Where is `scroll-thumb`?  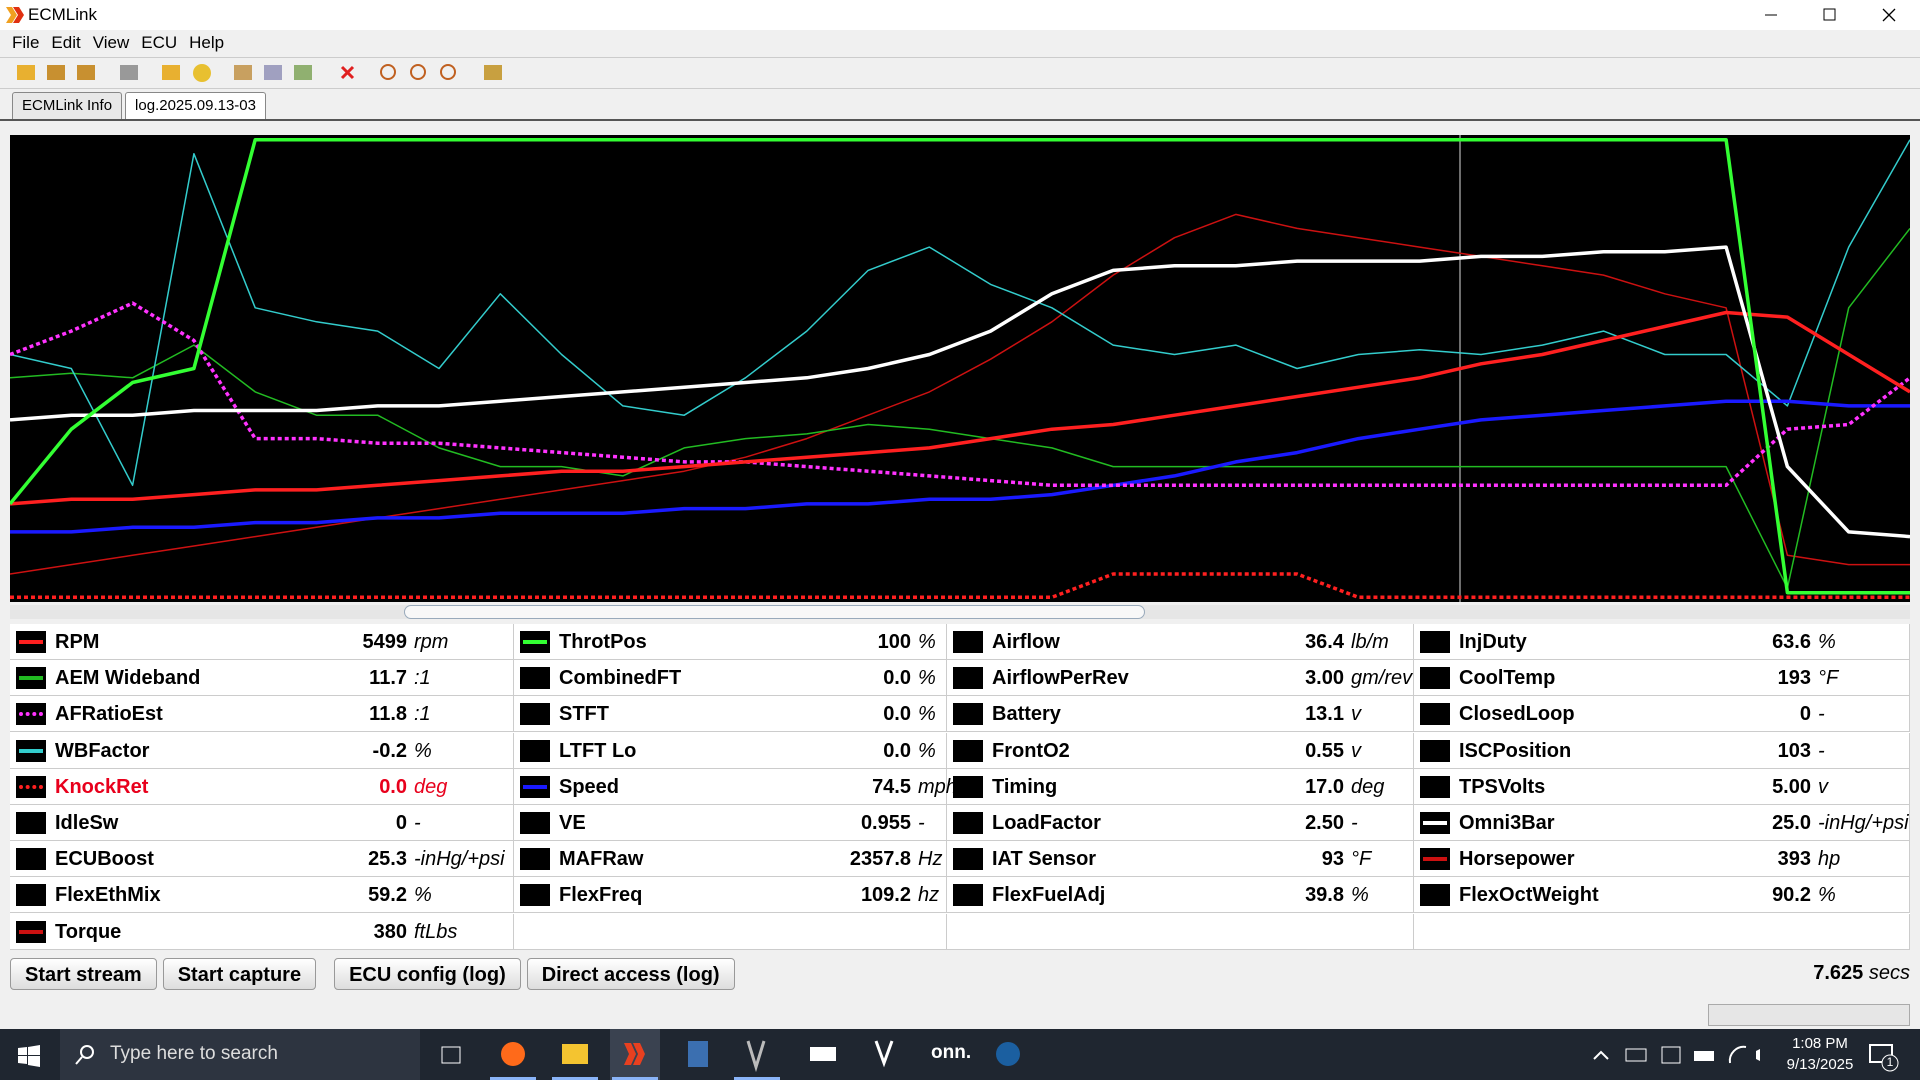
scroll-thumb is located at coordinates (774, 612).